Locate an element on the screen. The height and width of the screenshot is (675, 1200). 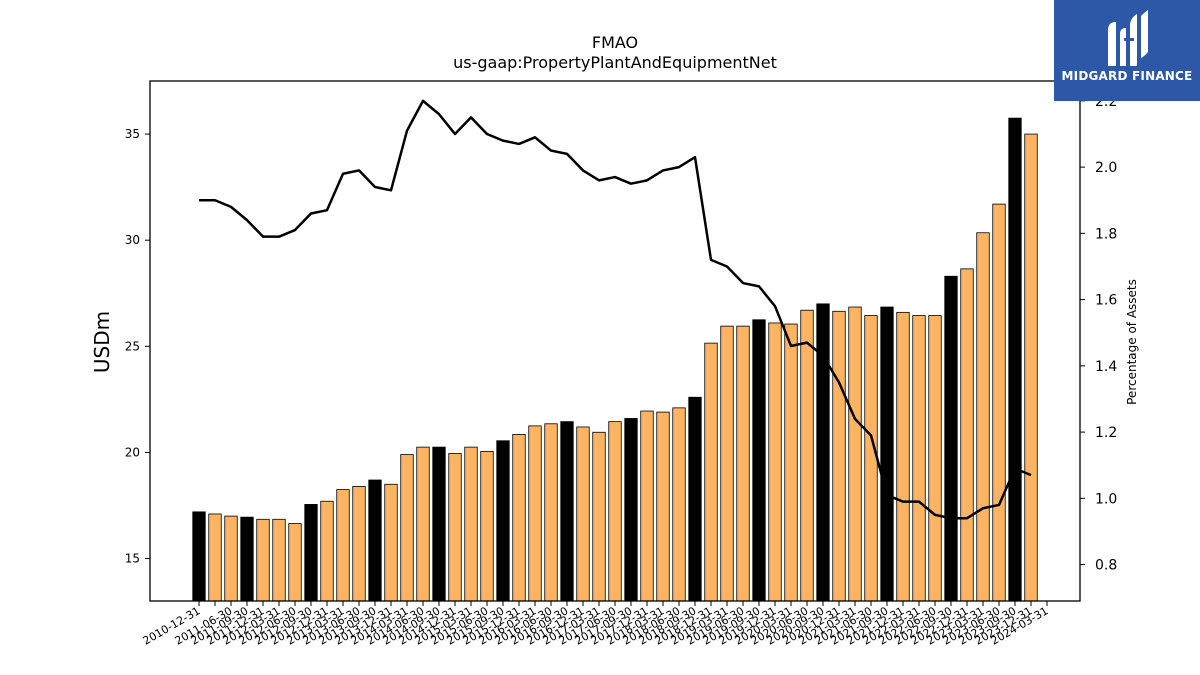
y-axis-label: USDm is located at coordinates (102, 342).